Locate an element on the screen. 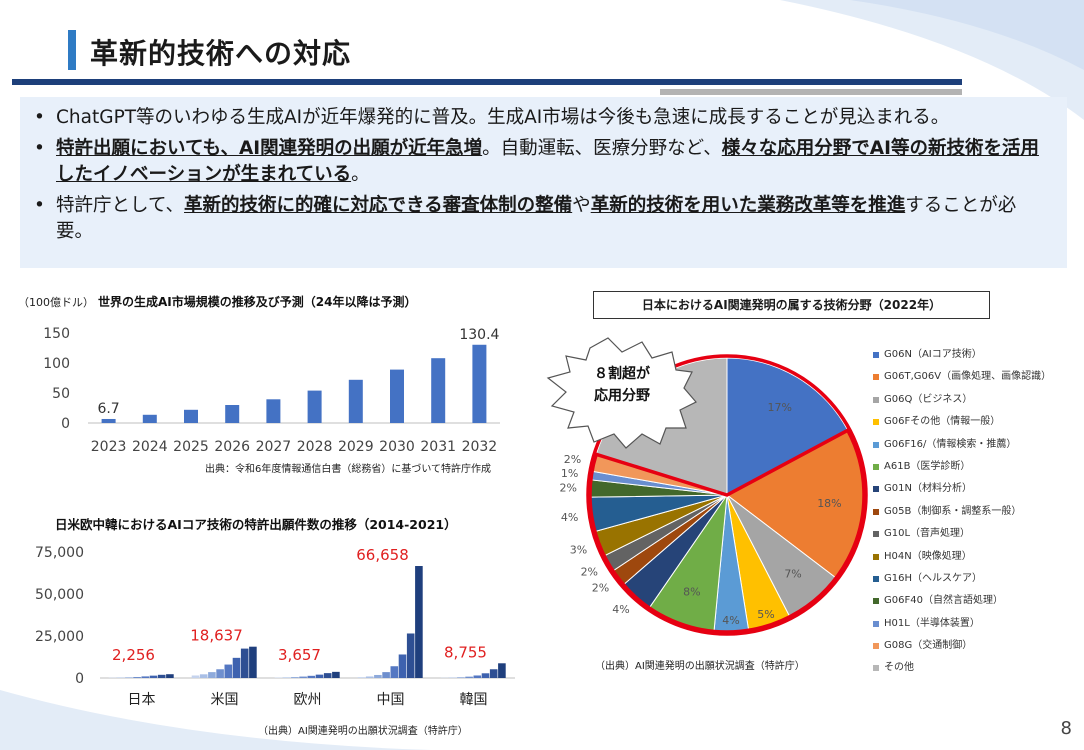 Image resolution: width=1084 pixels, height=750 pixels. bullet-emphasis: 様々な応用分野でAI等の新技術を活用したイノベーションが生まれている is located at coordinates (547, 161).